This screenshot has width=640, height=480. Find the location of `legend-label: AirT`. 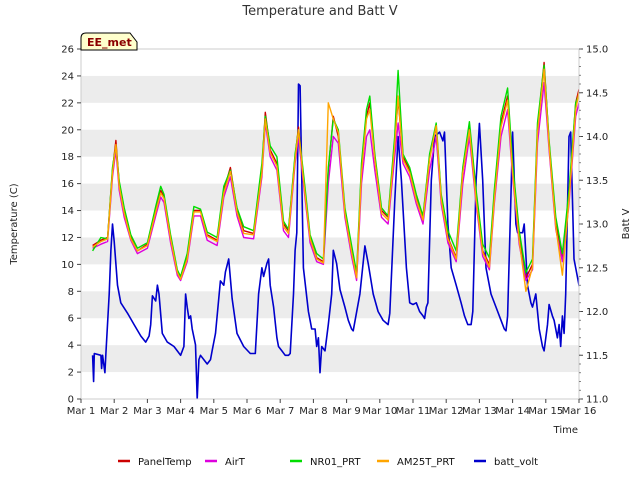

legend-label: AirT is located at coordinates (235, 462).